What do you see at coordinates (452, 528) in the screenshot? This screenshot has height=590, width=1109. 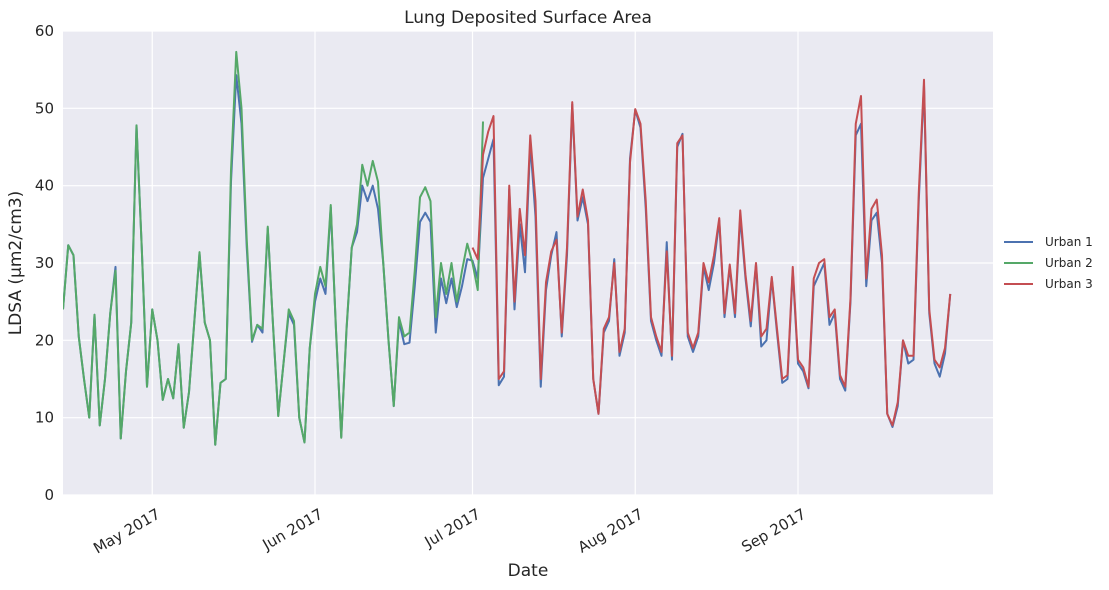 I see `x-tick-label-2017-07-01: Jul 2017` at bounding box center [452, 528].